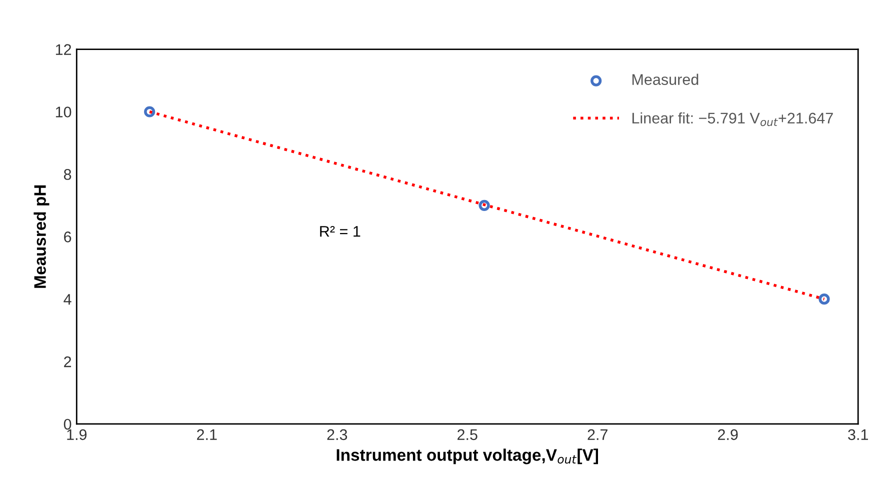  What do you see at coordinates (68, 424) in the screenshot?
I see `y-tick-label: 0` at bounding box center [68, 424].